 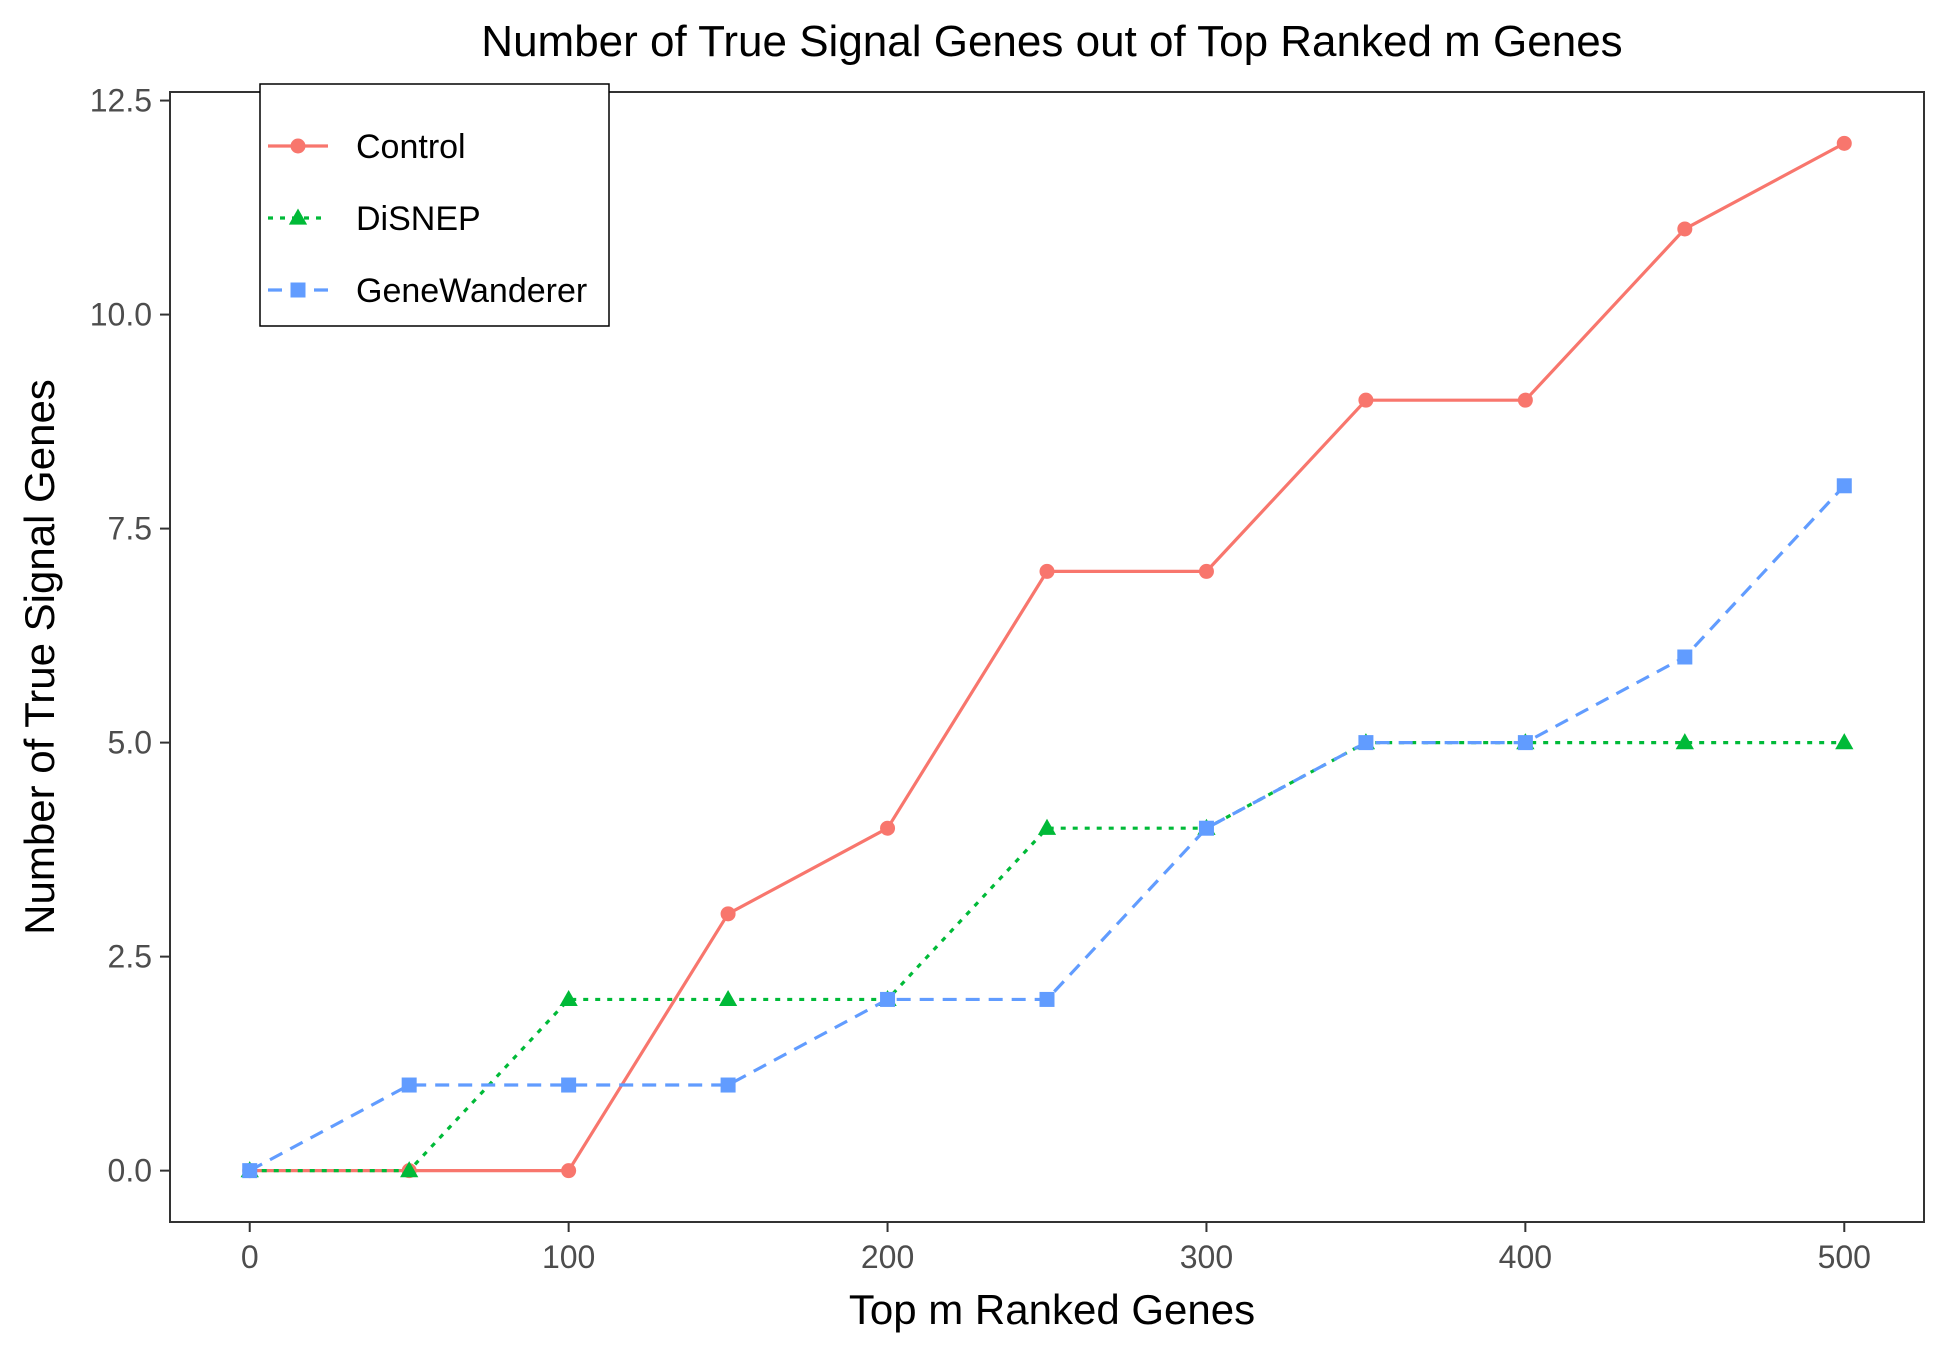 I want to click on x-tick-label: 0, so click(x=250, y=1257).